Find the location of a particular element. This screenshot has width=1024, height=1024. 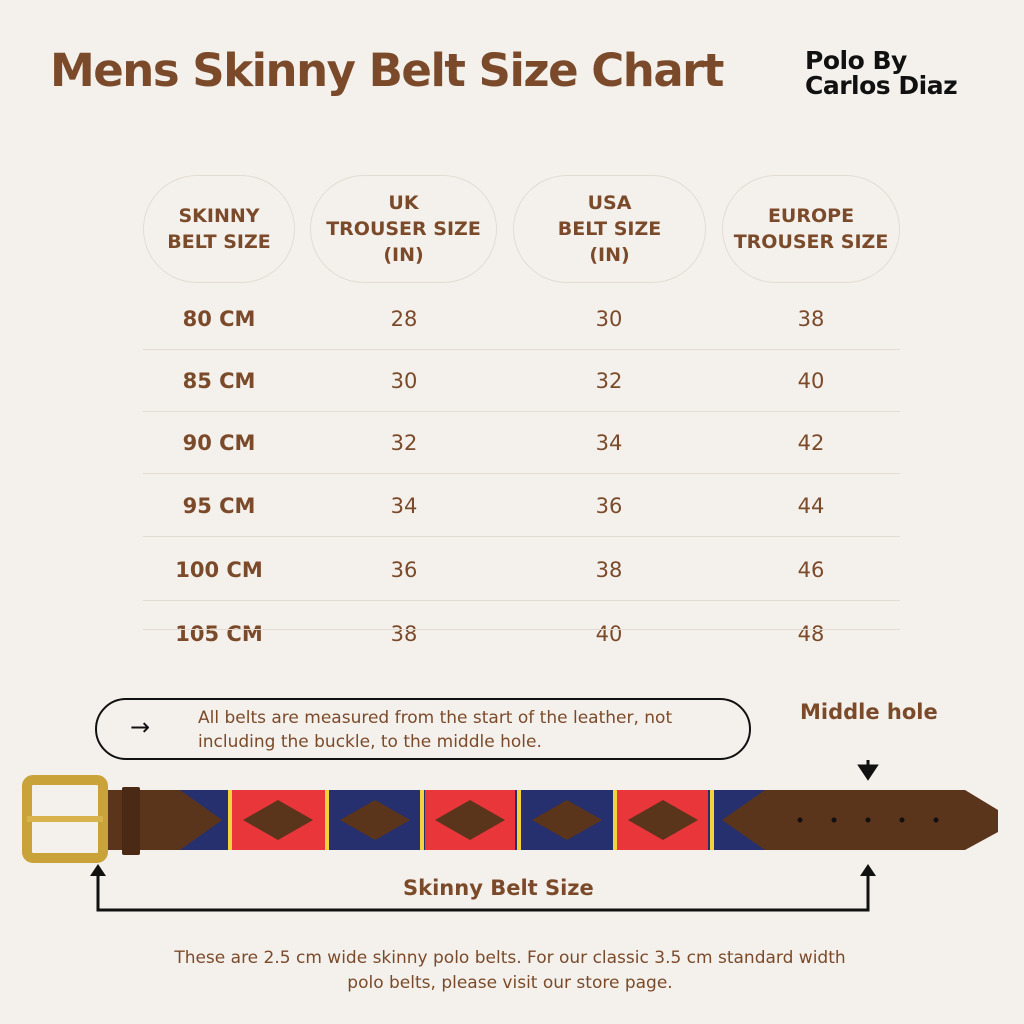

size-cell: 44 is located at coordinates (811, 506).